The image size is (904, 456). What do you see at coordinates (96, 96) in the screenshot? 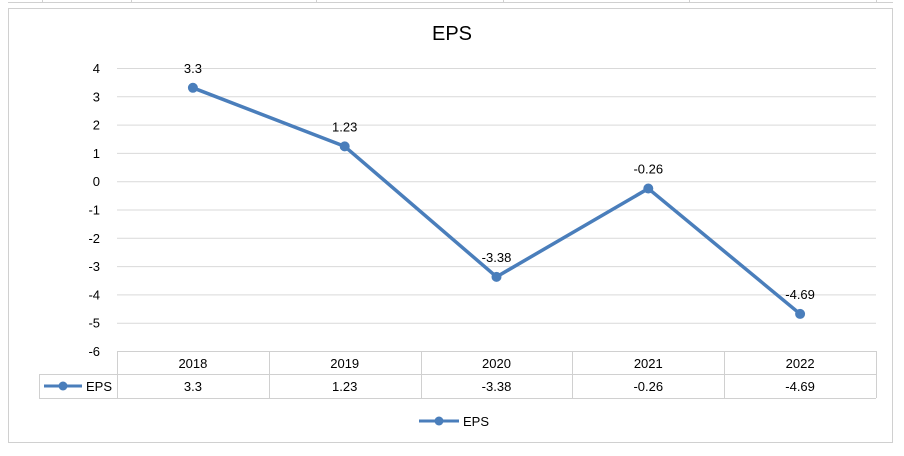
I see `y-tick-label: 3` at bounding box center [96, 96].